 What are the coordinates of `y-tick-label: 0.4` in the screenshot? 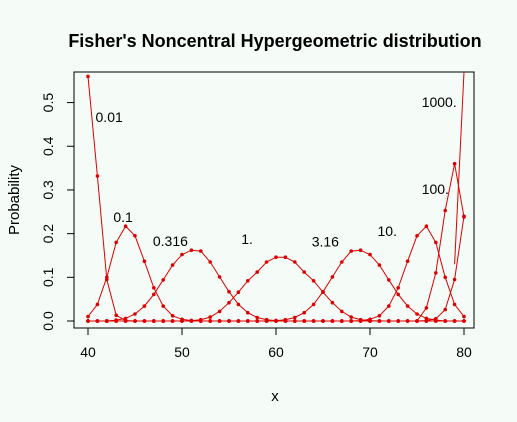 It's located at (48, 146).